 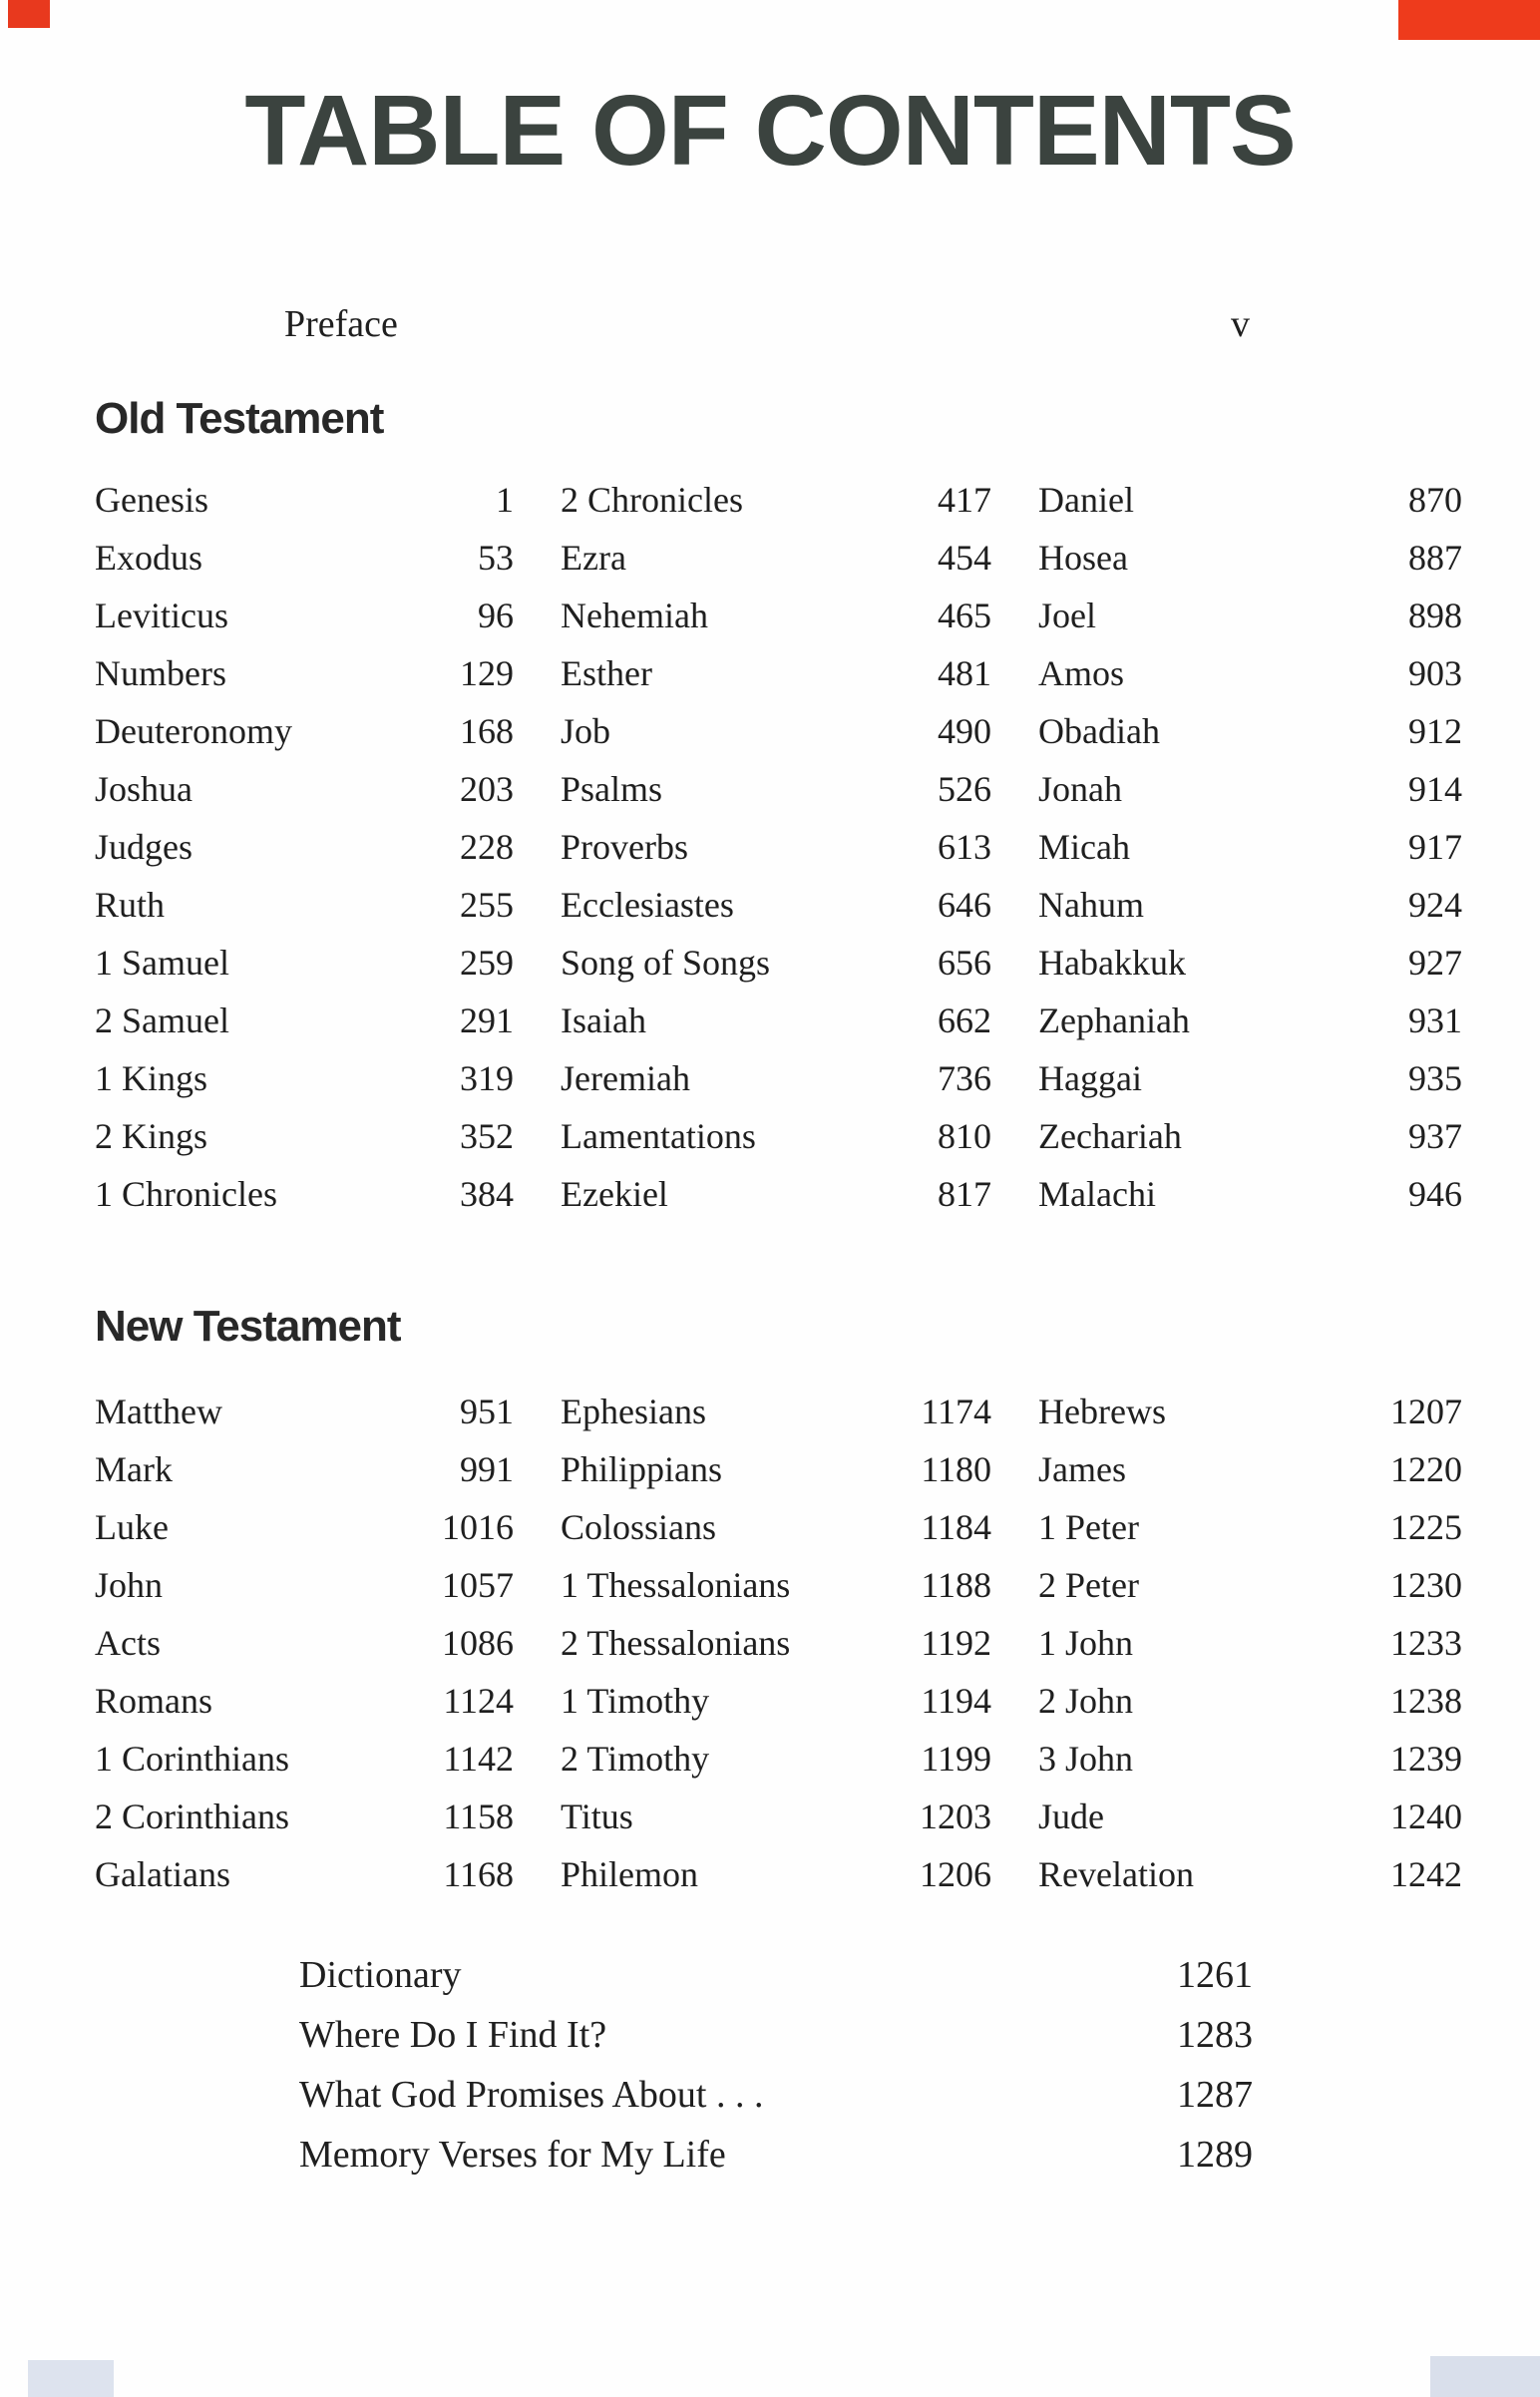 I want to click on toc-entry: 2 Corinthians 1158, so click(x=304, y=1816).